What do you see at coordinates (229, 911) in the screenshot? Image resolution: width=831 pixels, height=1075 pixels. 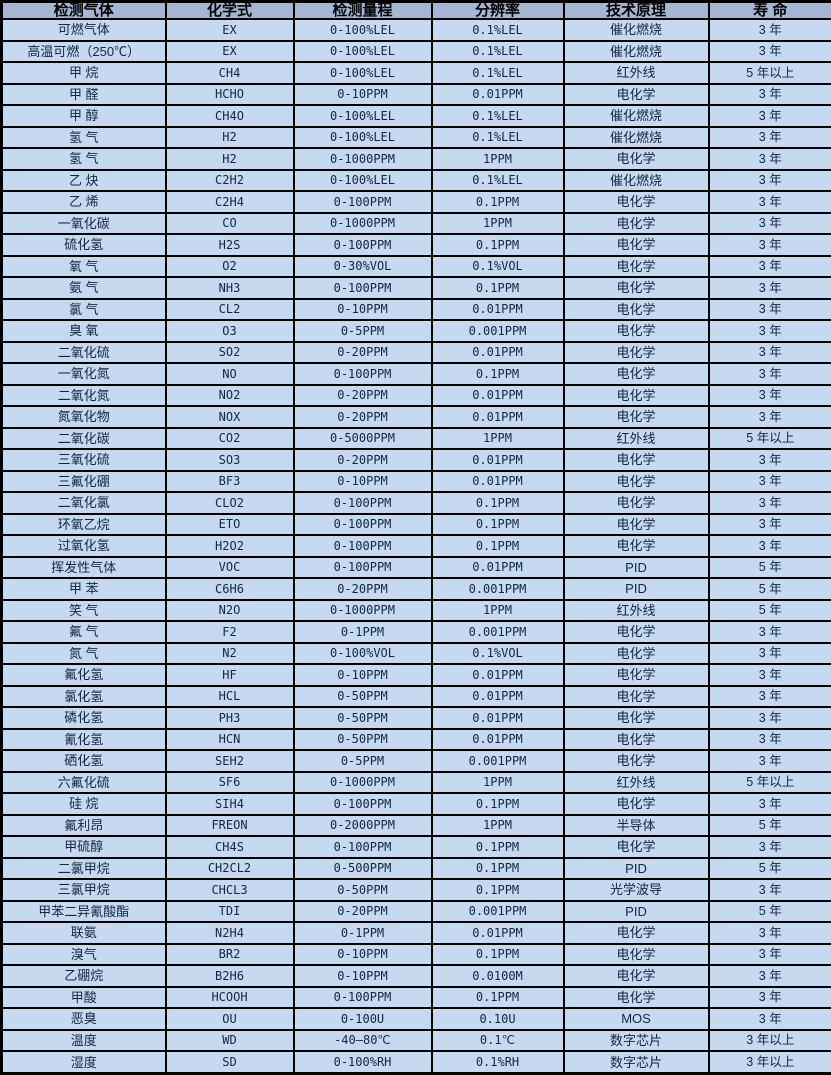 I see `table-cell: TDI` at bounding box center [229, 911].